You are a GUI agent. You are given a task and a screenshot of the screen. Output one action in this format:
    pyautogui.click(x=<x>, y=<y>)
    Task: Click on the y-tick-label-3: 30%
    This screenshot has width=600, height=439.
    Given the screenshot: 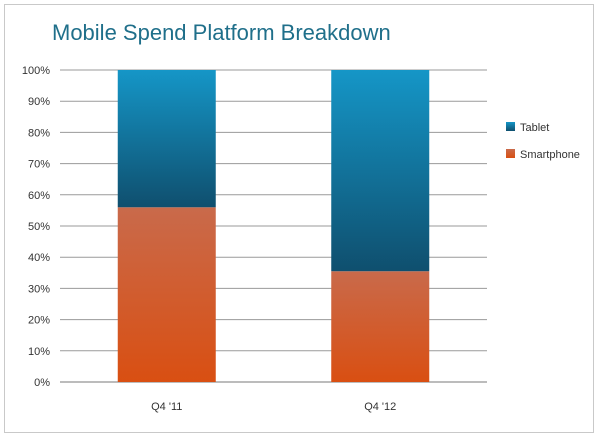 What is the action you would take?
    pyautogui.click(x=39, y=289)
    